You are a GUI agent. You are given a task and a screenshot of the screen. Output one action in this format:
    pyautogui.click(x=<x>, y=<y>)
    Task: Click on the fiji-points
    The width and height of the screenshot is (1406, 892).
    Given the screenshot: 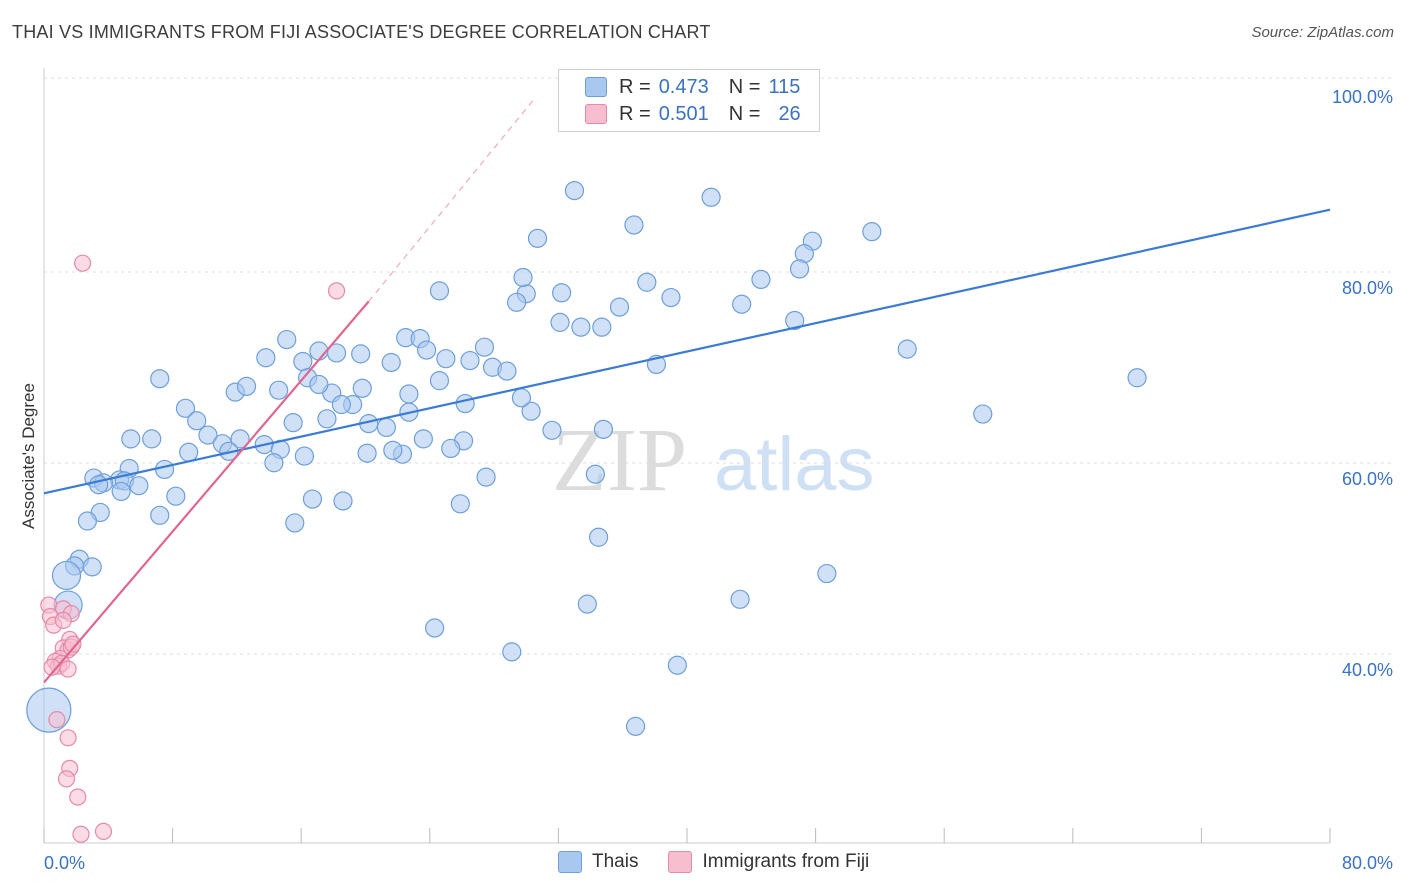 What is the action you would take?
    pyautogui.click(x=193, y=548)
    